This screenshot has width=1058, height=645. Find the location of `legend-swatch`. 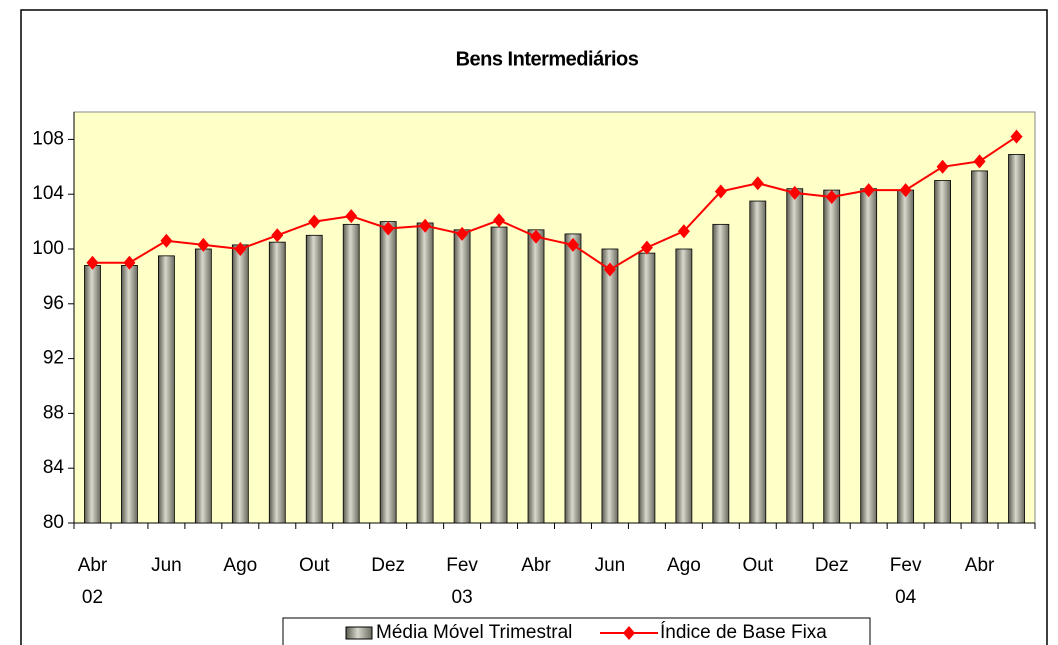

legend-swatch is located at coordinates (359, 633).